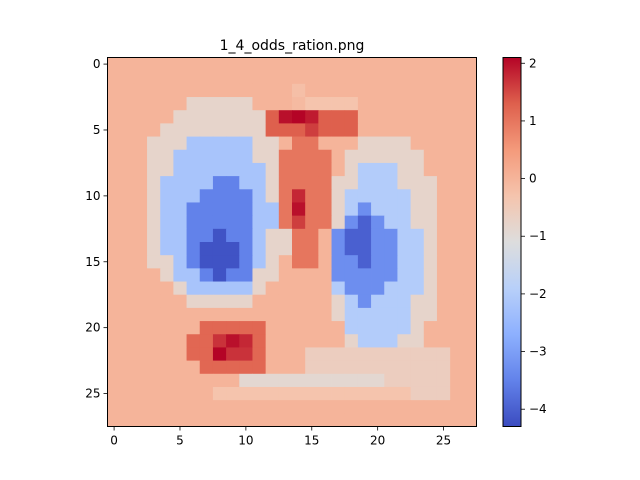 The width and height of the screenshot is (640, 480). What do you see at coordinates (92, 262) in the screenshot?
I see `y-tick-label: 15` at bounding box center [92, 262].